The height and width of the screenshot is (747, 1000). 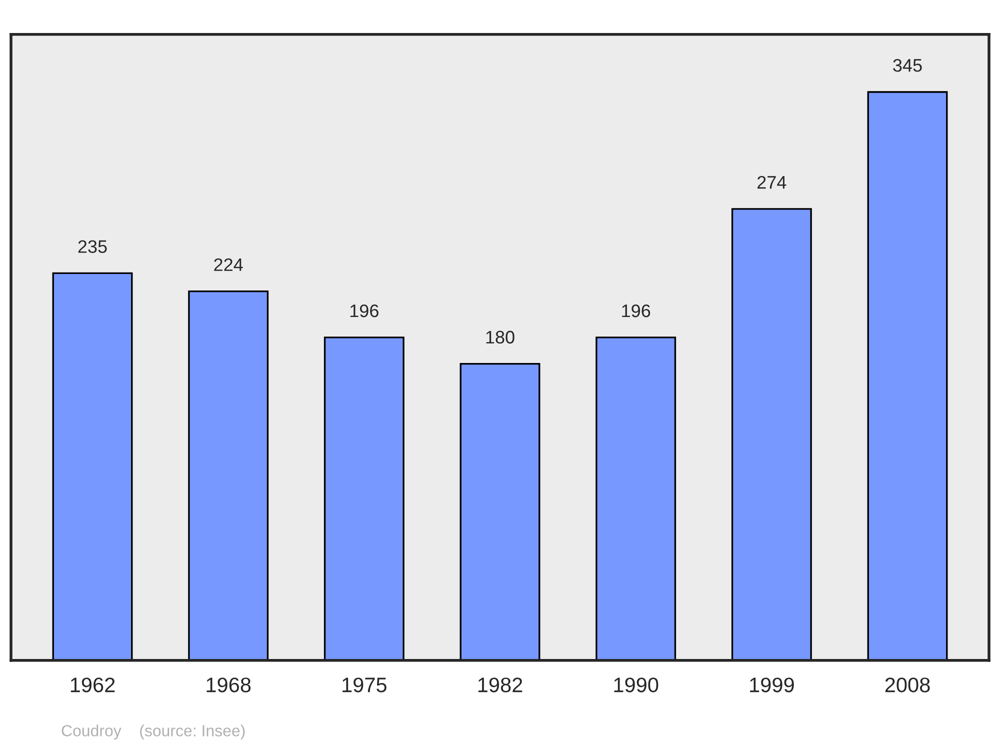 What do you see at coordinates (772, 685) in the screenshot?
I see `x-tick-label: 1999` at bounding box center [772, 685].